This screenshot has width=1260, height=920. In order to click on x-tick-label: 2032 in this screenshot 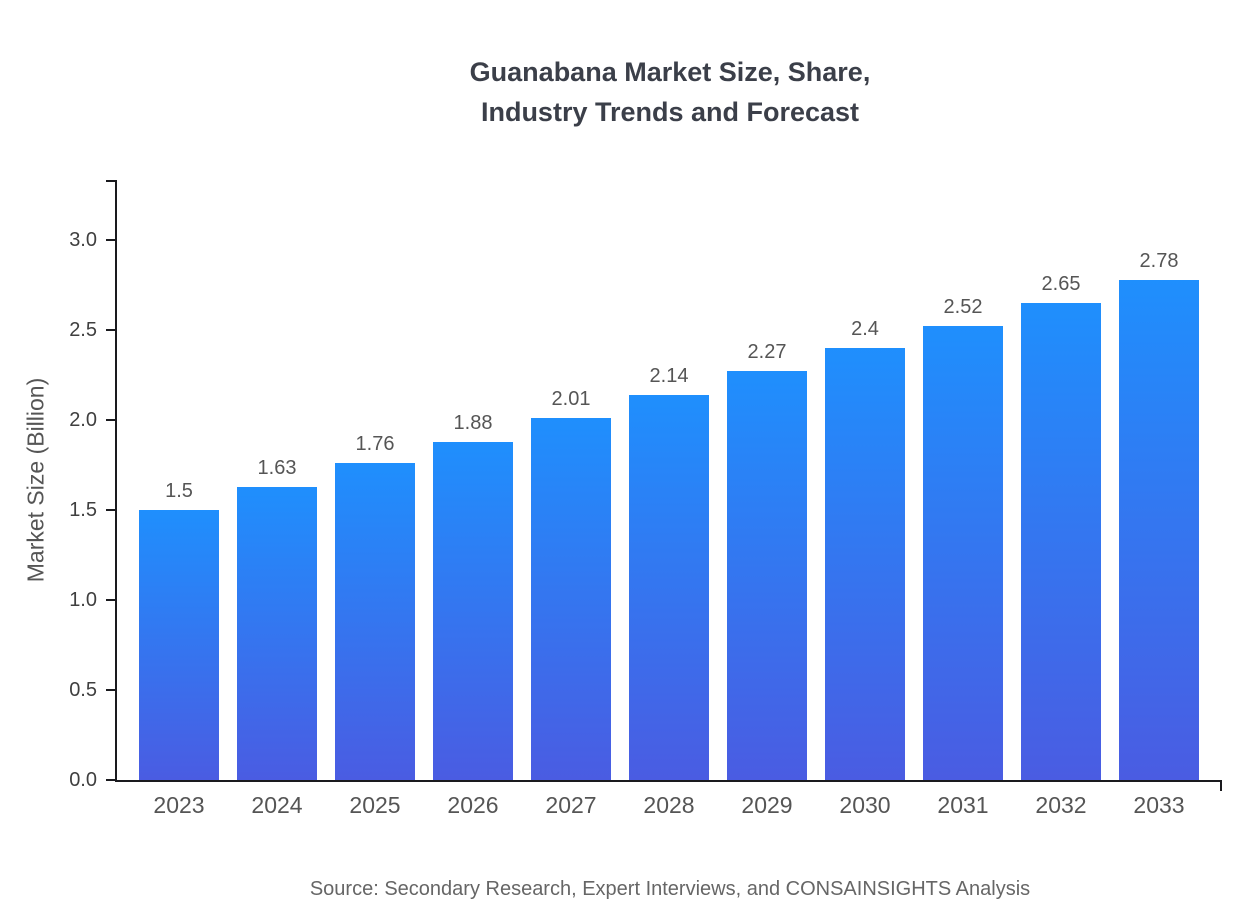, I will do `click(1061, 805)`.